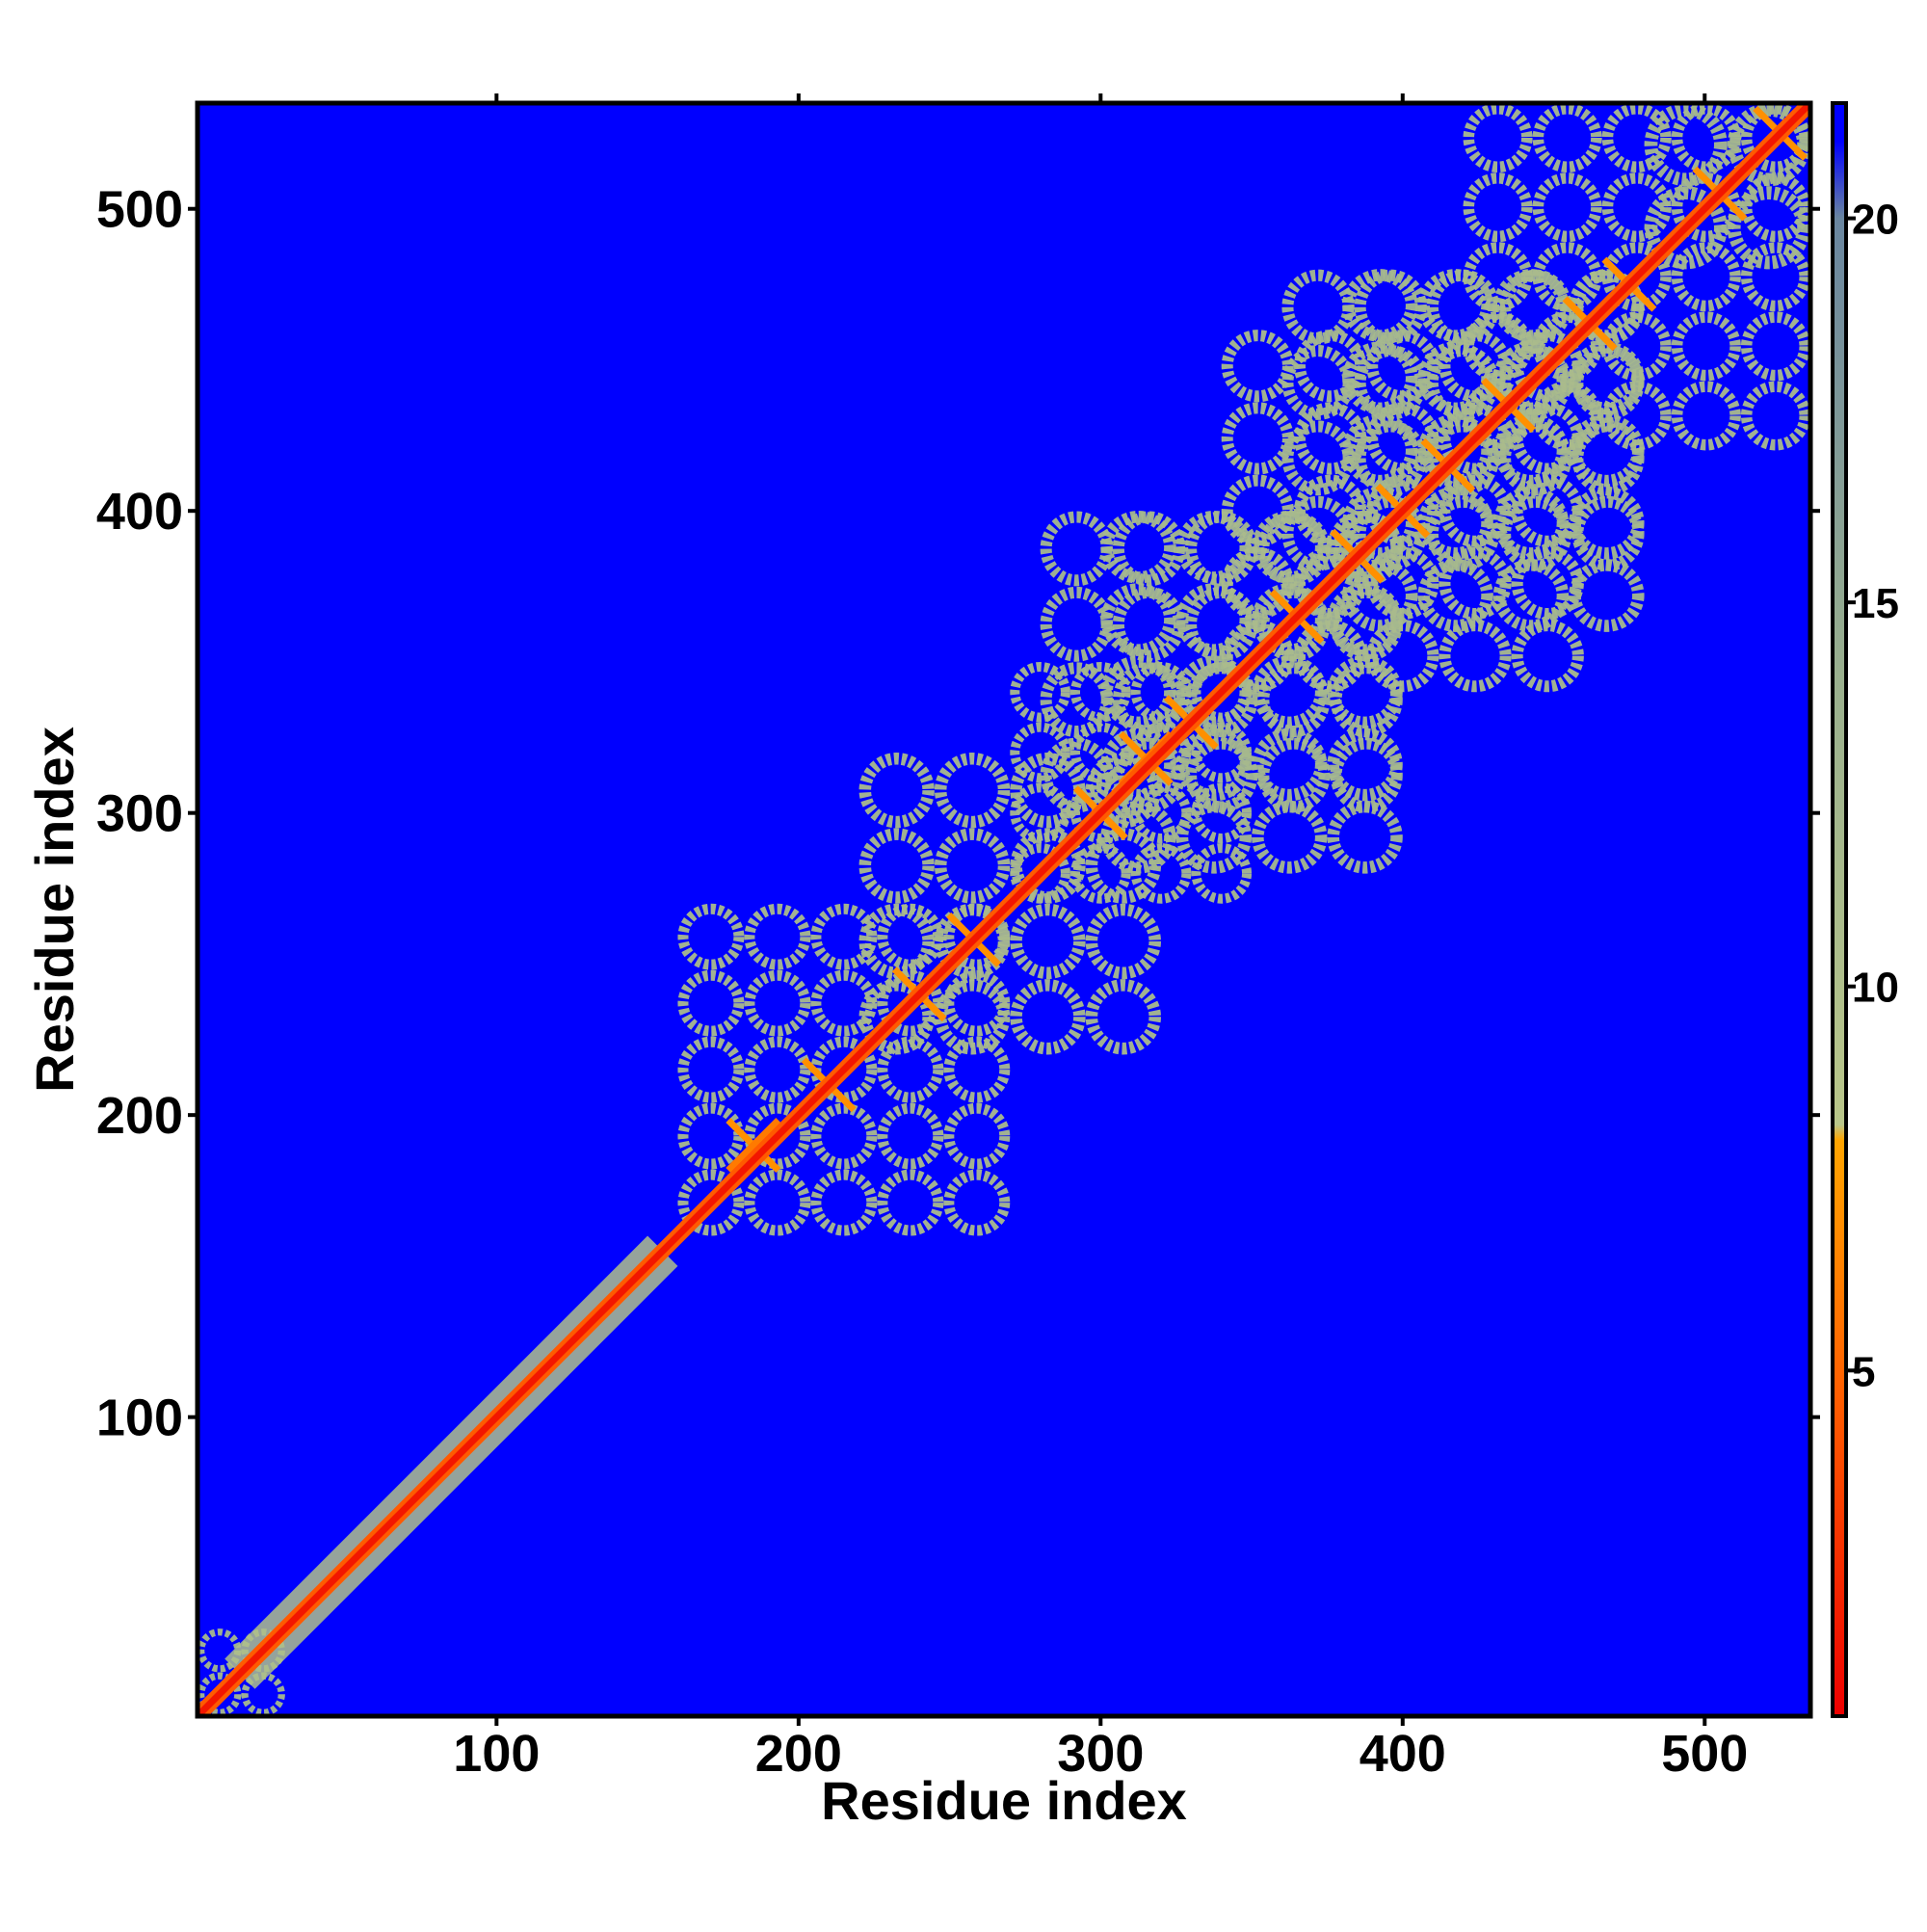 The height and width of the screenshot is (1932, 1927). What do you see at coordinates (496, 1754) in the screenshot?
I see `x-tick-label: 100` at bounding box center [496, 1754].